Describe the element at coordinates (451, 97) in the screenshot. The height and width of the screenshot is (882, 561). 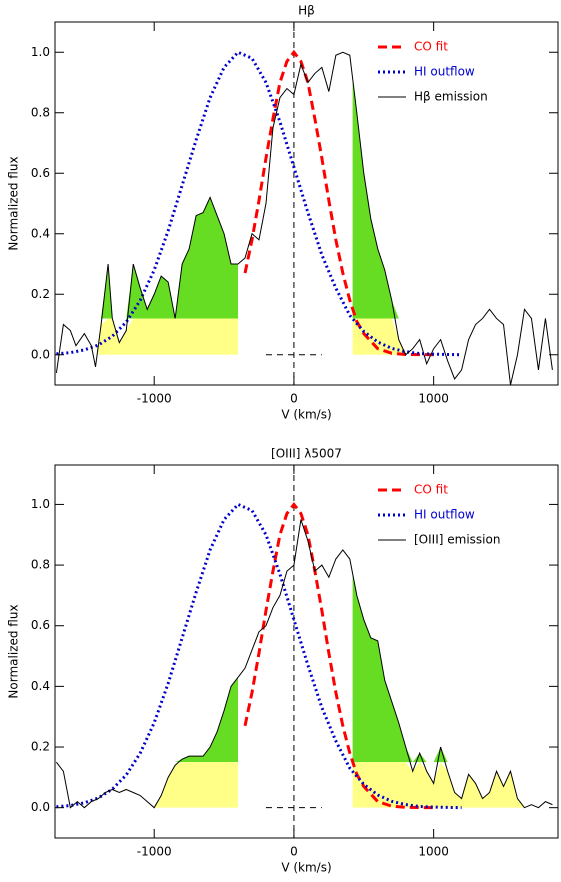
I see `legend-label: Hβ emission` at that location.